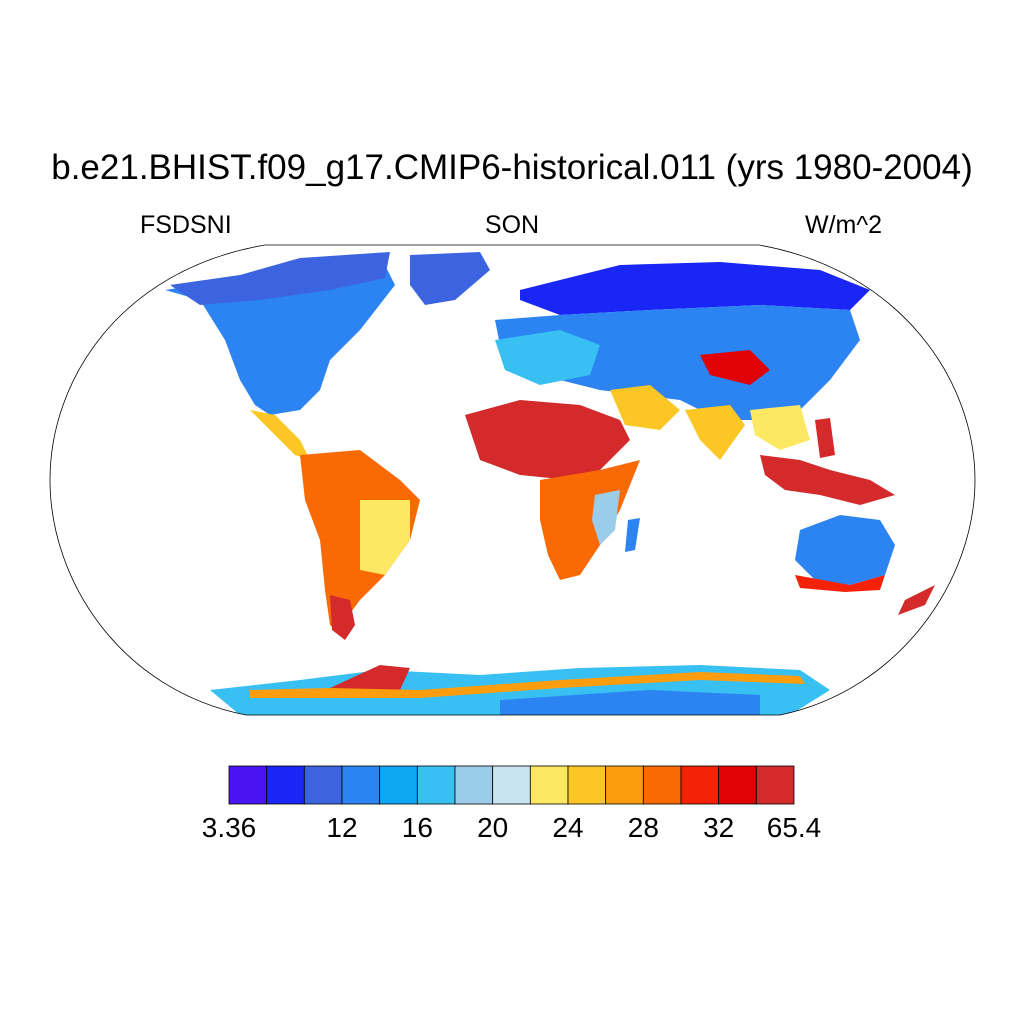  I want to click on new-zealand, so click(916, 600).